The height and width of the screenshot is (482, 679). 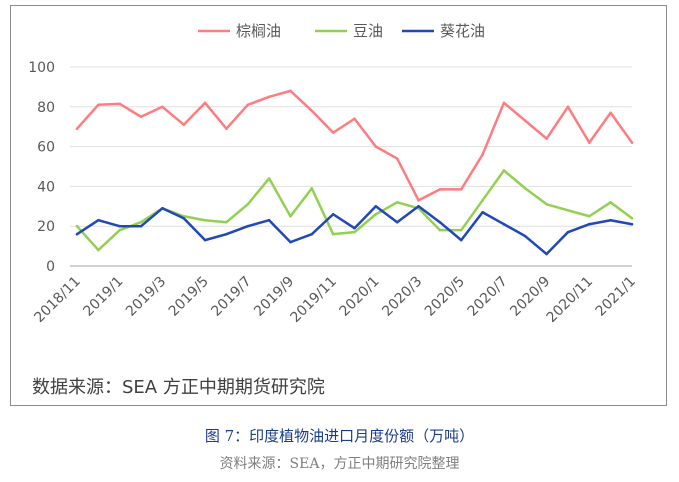 I want to click on x-tick-label: 2020/11, so click(x=570, y=300).